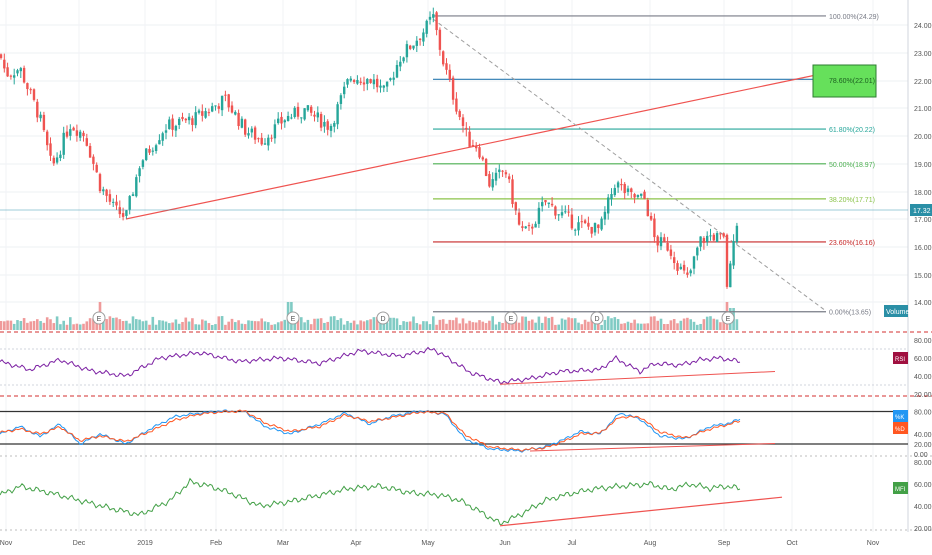 The image size is (932, 555). Describe the element at coordinates (852, 243) in the screenshot. I see `fib-level-label: 23.60%(16.16)` at that location.